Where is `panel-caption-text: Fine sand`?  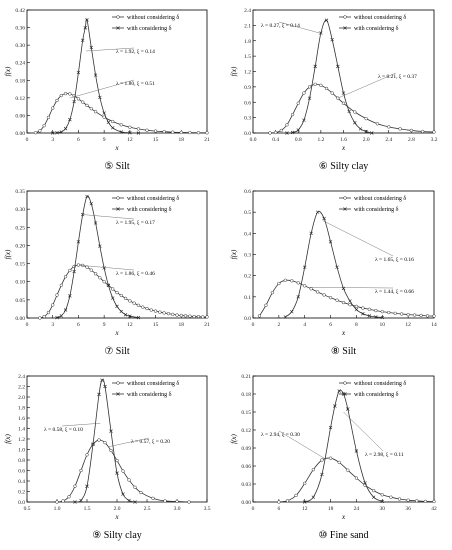 panel-caption-text: Fine sand is located at coordinates (349, 535).